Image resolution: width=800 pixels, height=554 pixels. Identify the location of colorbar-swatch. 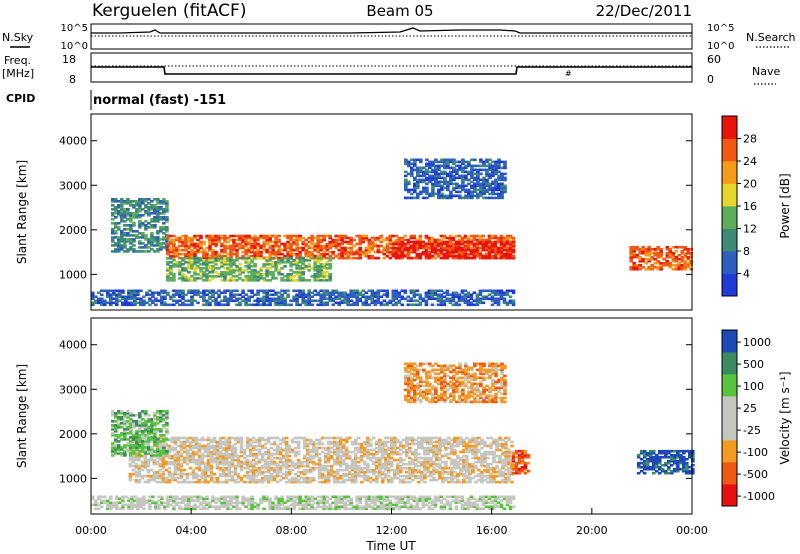
(729, 240).